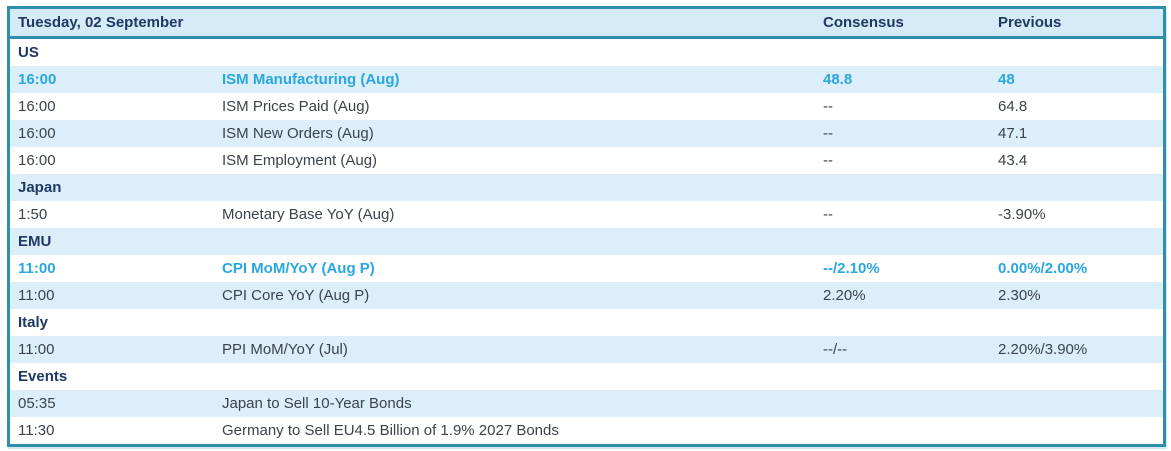 The image size is (1171, 451). I want to click on event-previous: 0.00%/2.00%, so click(1043, 268).